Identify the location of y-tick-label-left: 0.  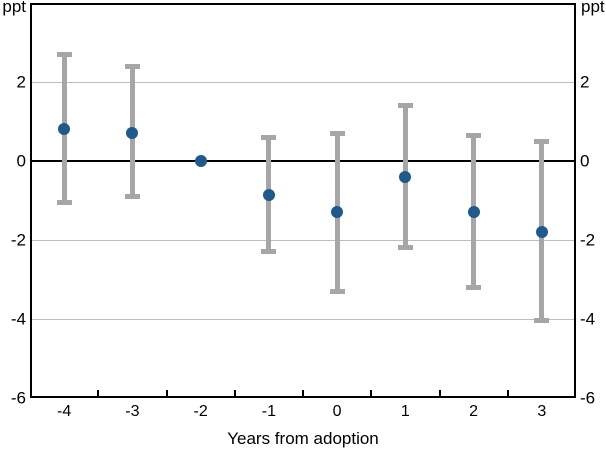
(21, 161).